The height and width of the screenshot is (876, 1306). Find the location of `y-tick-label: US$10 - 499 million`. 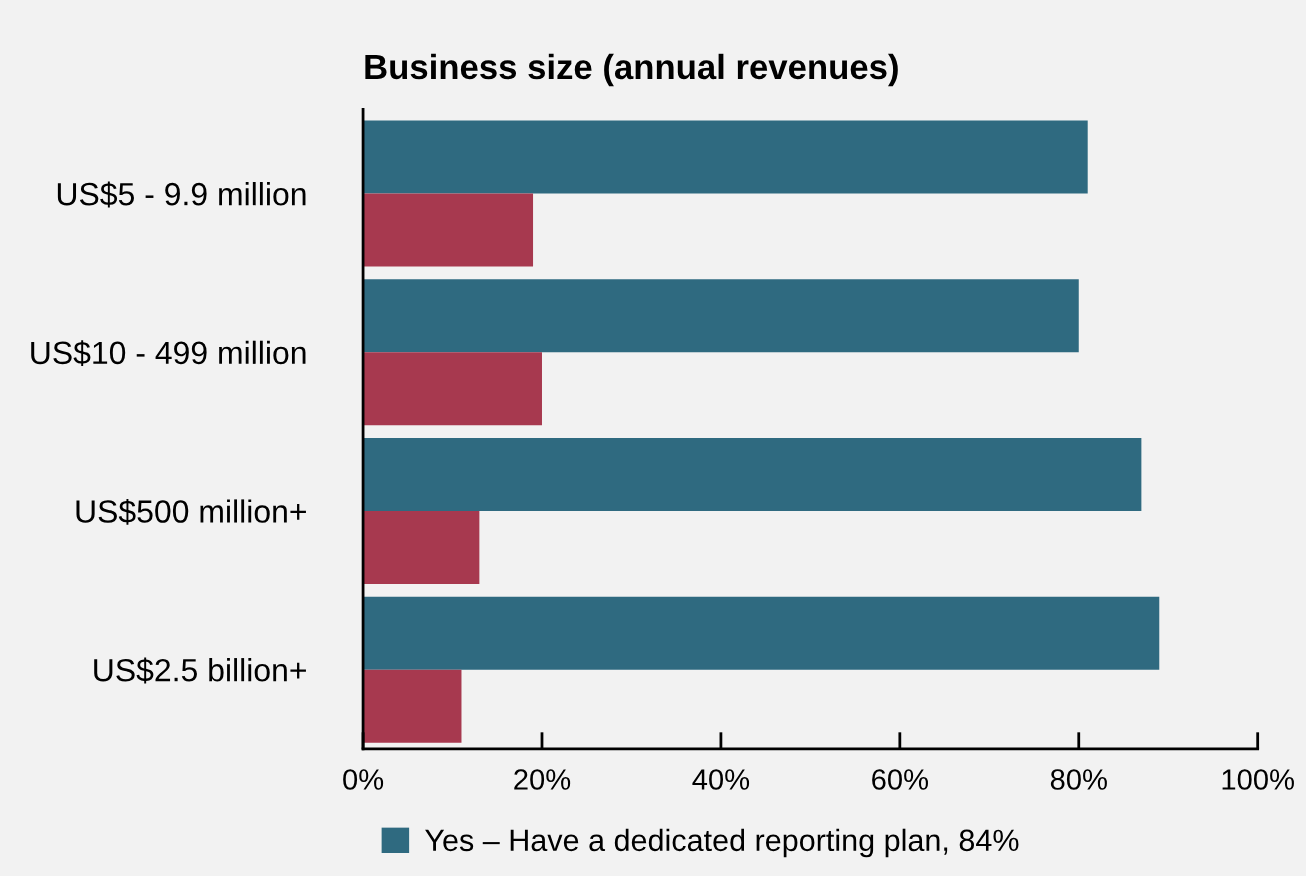

y-tick-label: US$10 - 499 million is located at coordinates (168, 353).